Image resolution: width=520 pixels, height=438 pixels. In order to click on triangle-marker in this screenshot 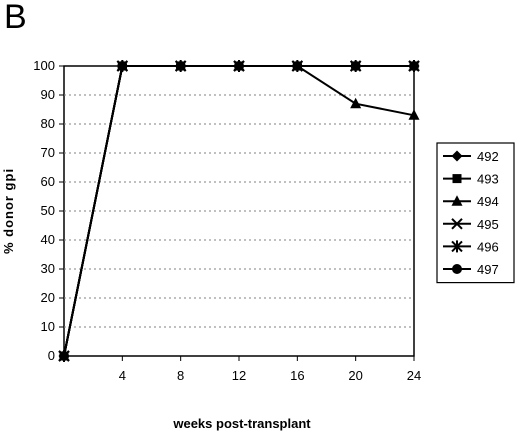, I will do `click(457, 200)`.